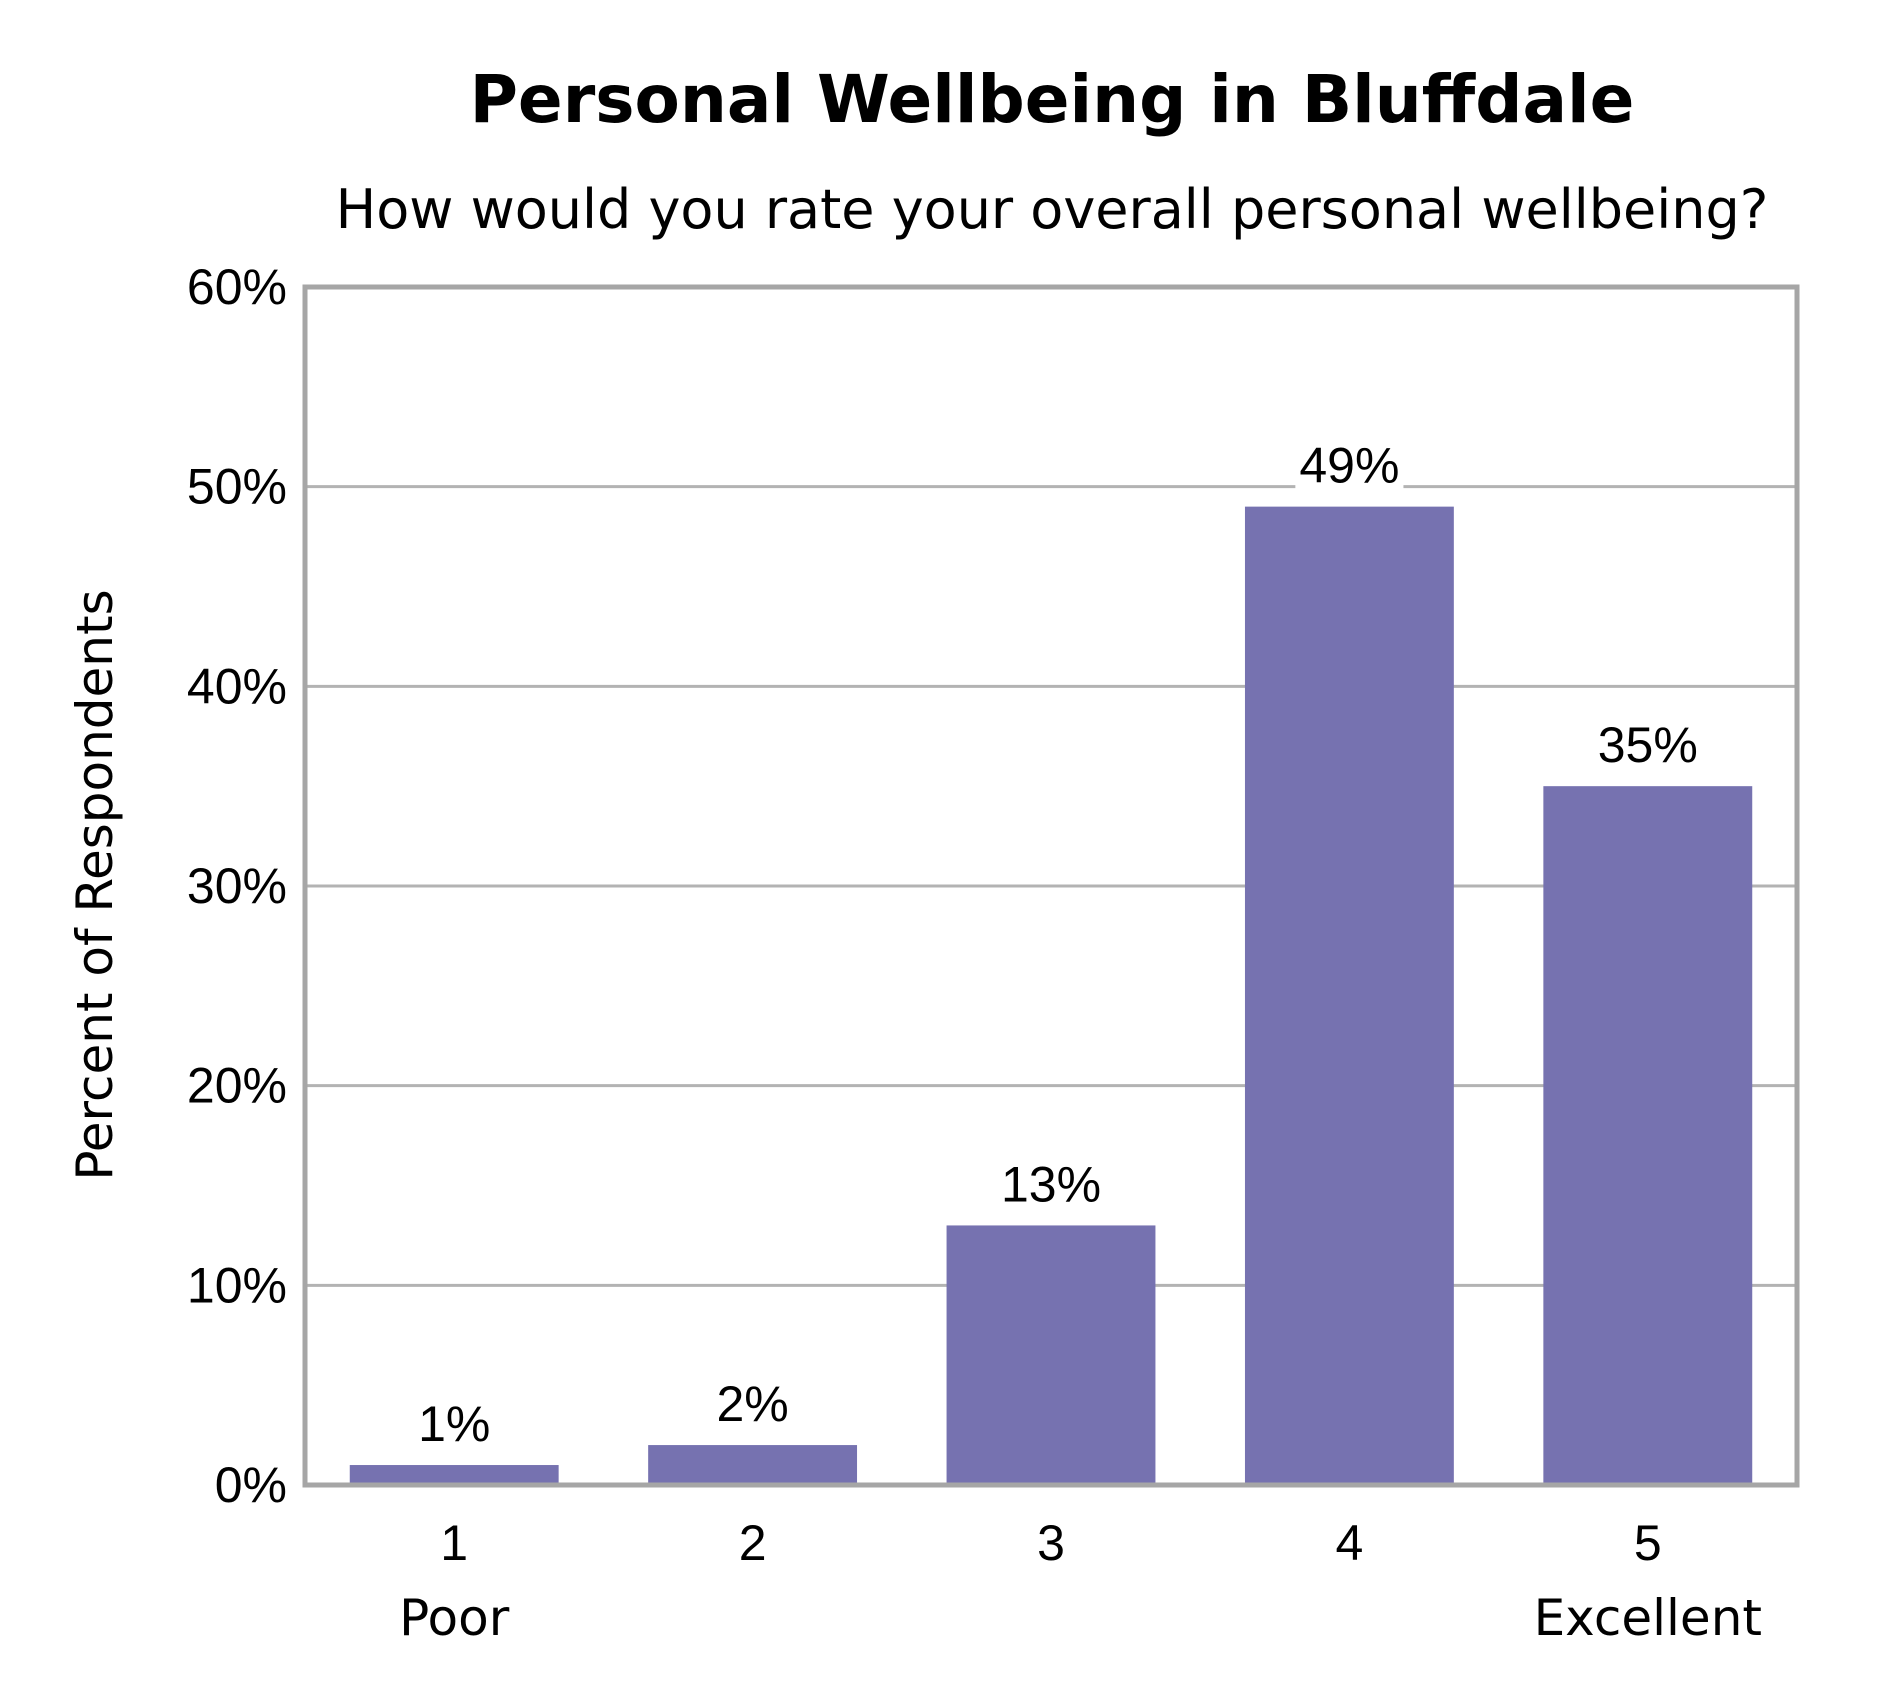 The image size is (1890, 1685). What do you see at coordinates (237, 287) in the screenshot?
I see `y-tick-label-60: 60%` at bounding box center [237, 287].